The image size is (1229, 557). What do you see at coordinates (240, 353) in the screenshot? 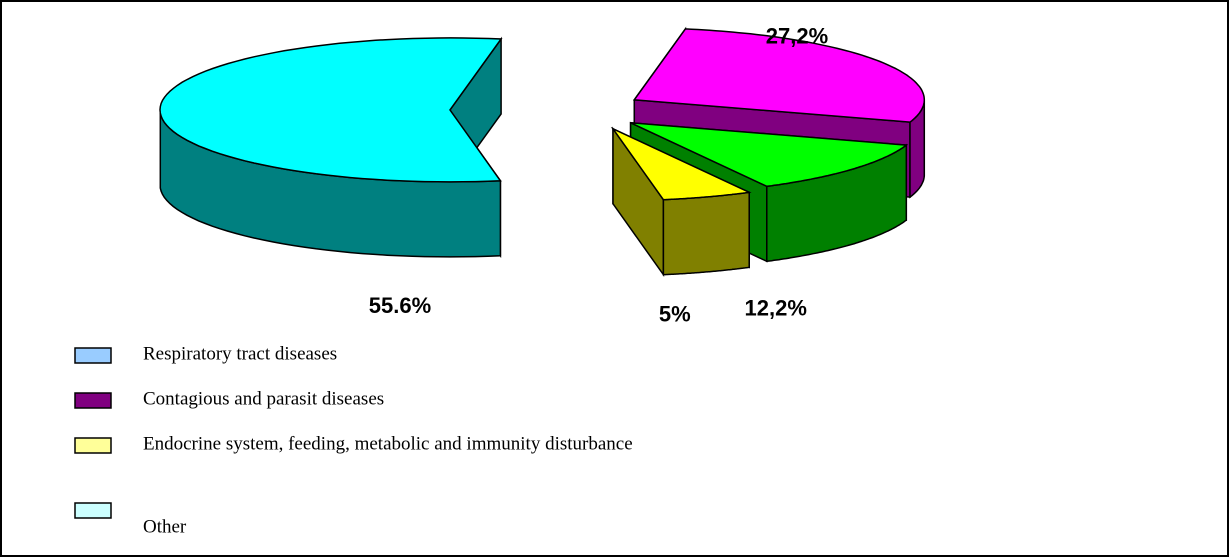
I see `legend-label: Respiratory tract diseases` at bounding box center [240, 353].